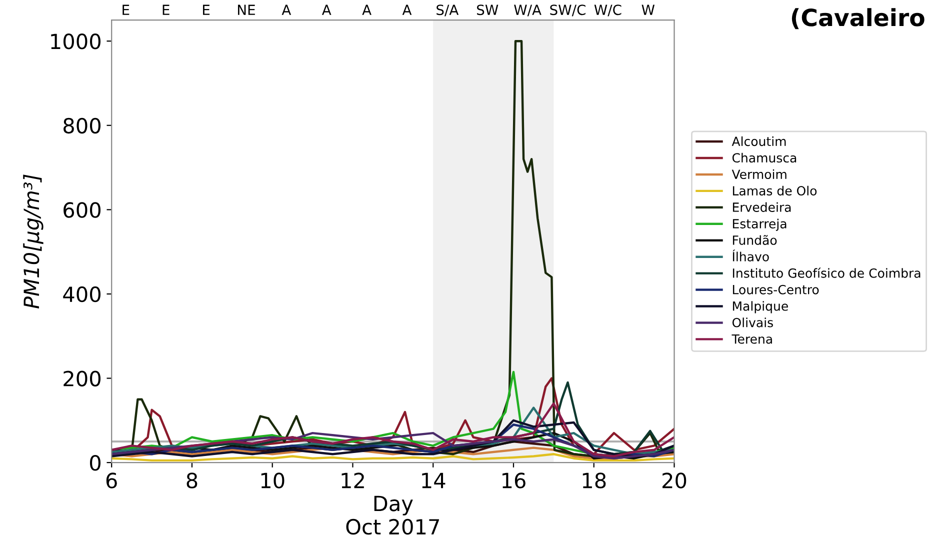 The width and height of the screenshot is (930, 541). What do you see at coordinates (33, 241) in the screenshot?
I see `y-axis-title: PM10[μg/m³]` at bounding box center [33, 241].